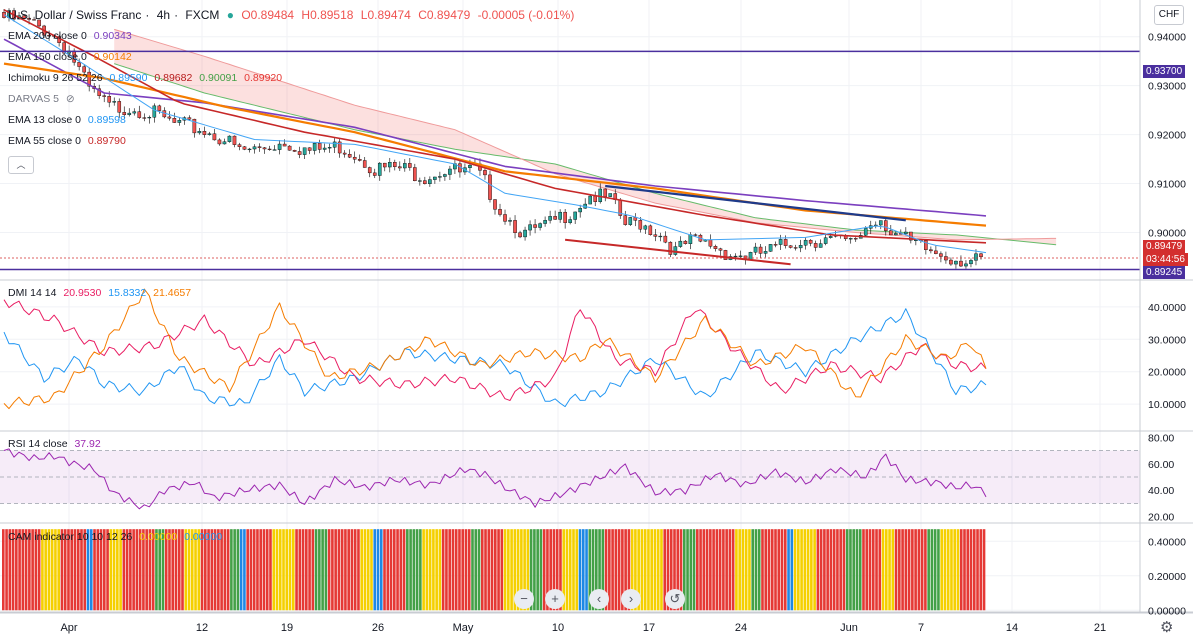  What do you see at coordinates (1167, 38) in the screenshot?
I see `price-tick-label: 0.94000` at bounding box center [1167, 38].